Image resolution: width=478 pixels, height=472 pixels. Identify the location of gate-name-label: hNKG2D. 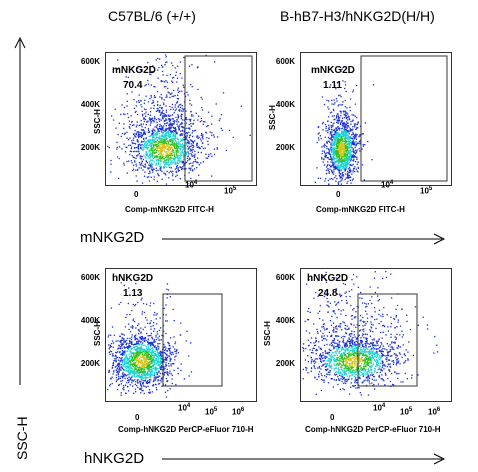
(133, 278).